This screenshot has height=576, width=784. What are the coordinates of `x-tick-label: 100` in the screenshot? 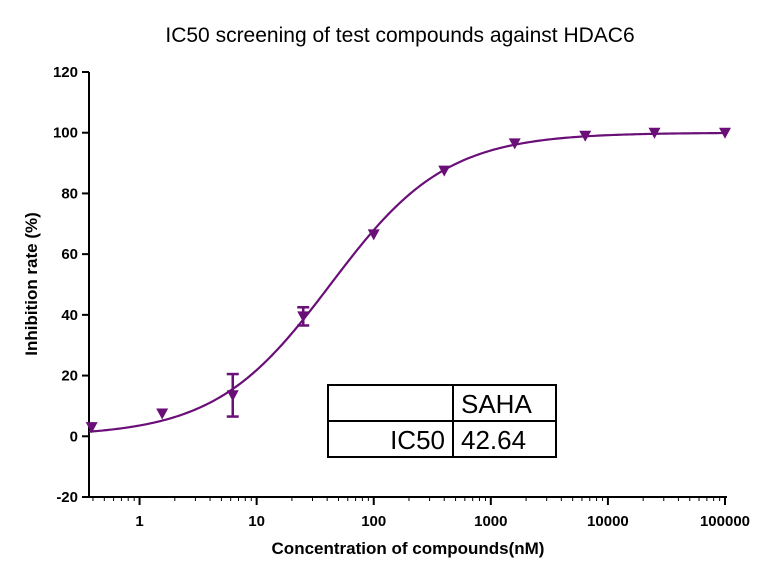 It's located at (373, 521).